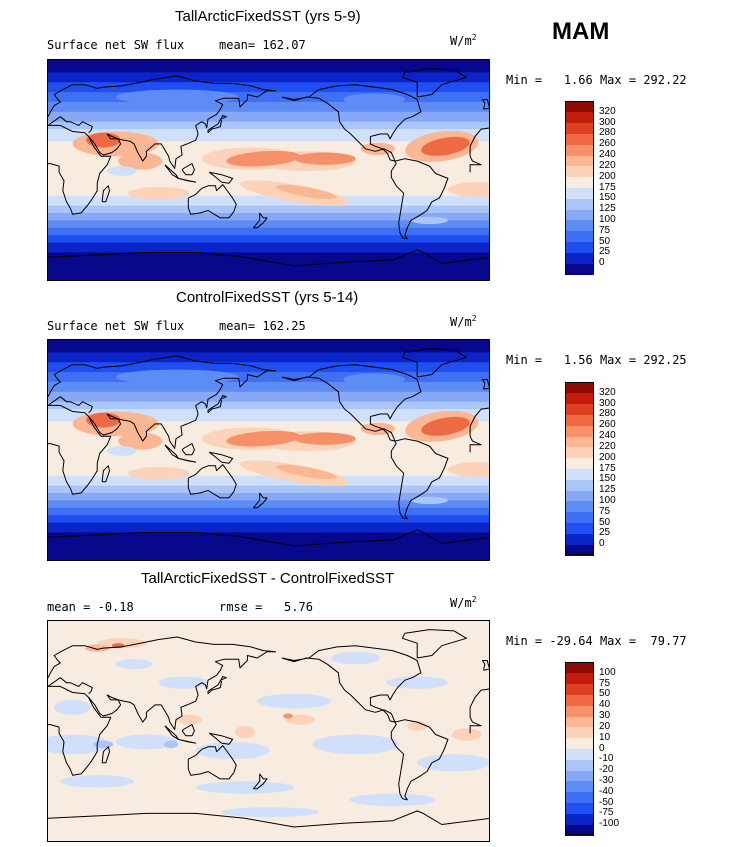 The width and height of the screenshot is (733, 847). I want to click on colorbar-tick-label: 40, so click(605, 705).